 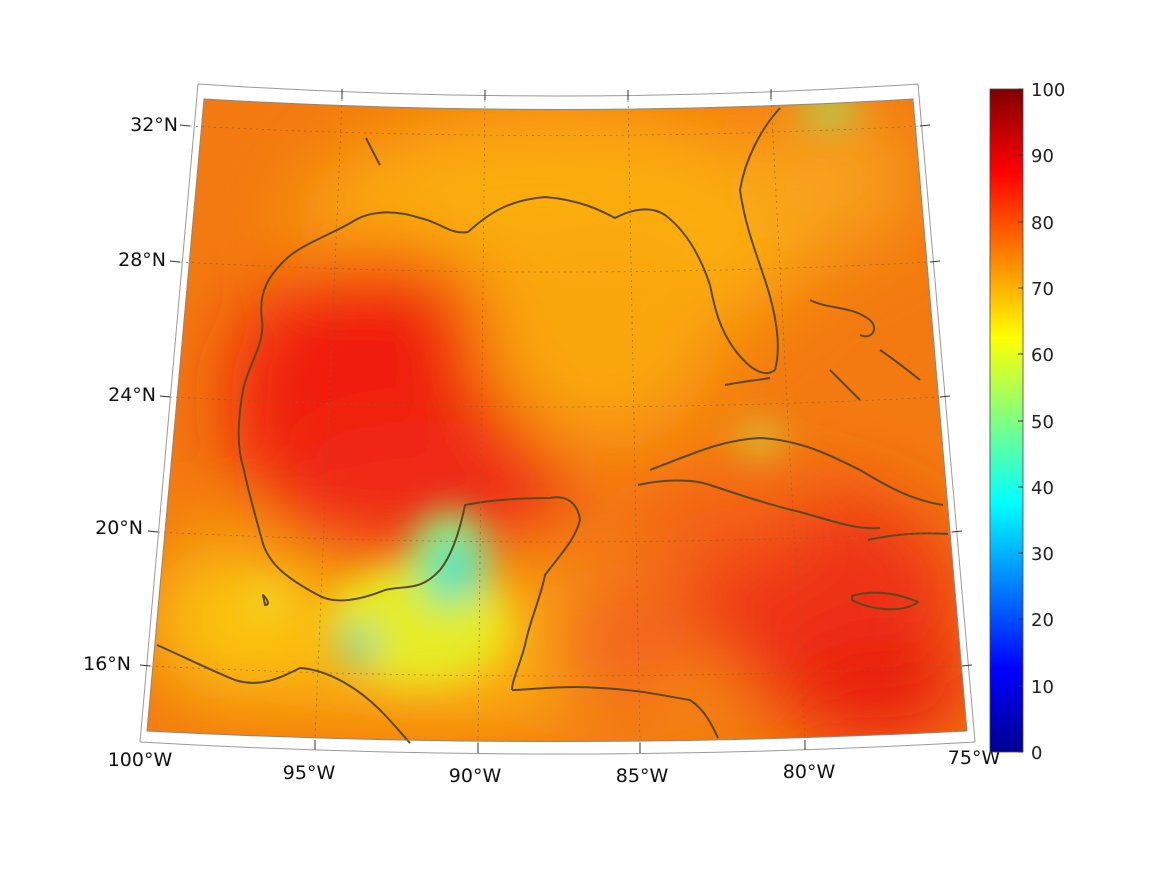 I want to click on colorbar-tick-label: 40, so click(x=1042, y=488).